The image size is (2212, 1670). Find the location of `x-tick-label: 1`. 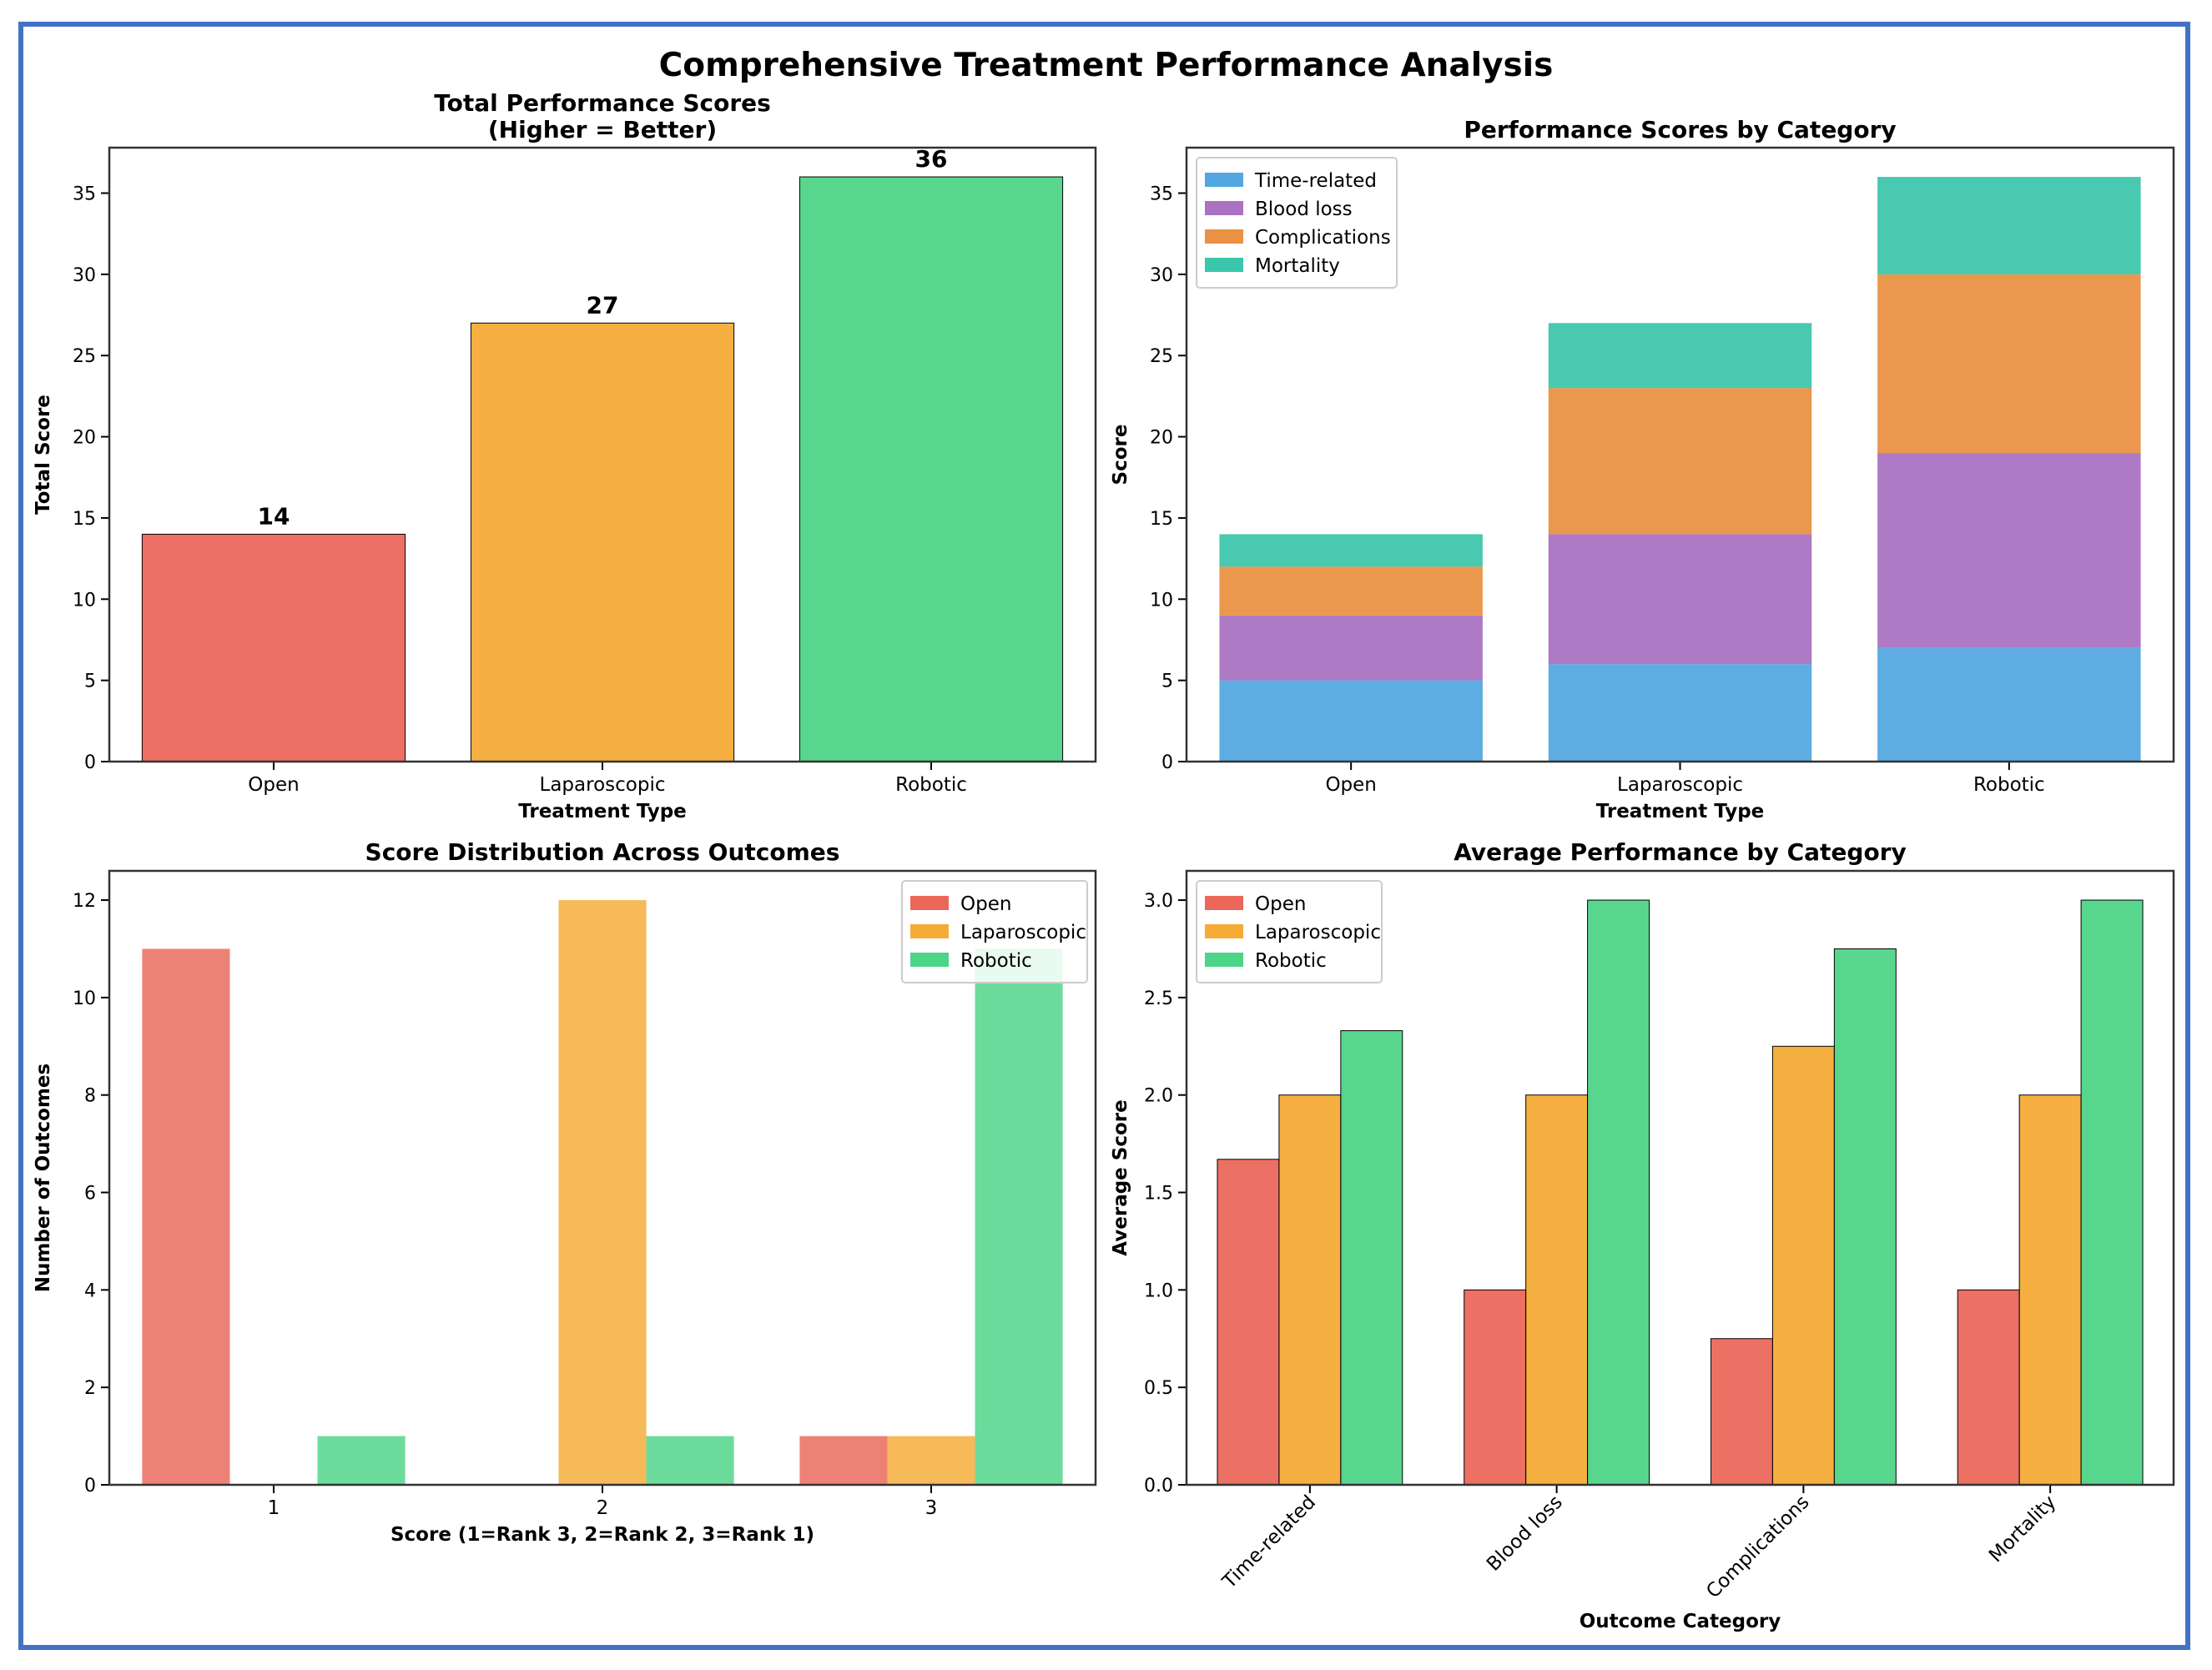

x-tick-label: 1 is located at coordinates (274, 1508).